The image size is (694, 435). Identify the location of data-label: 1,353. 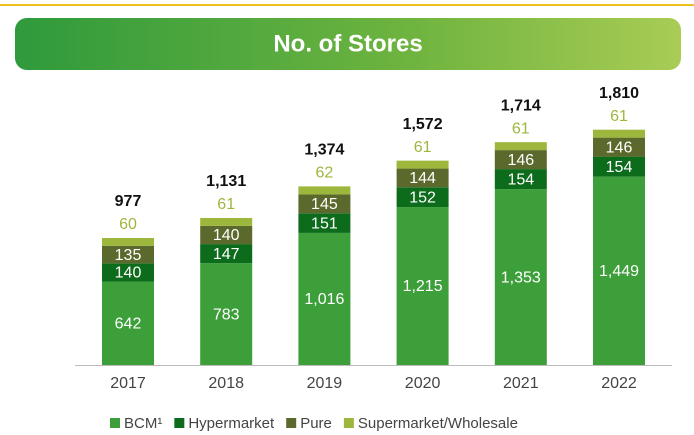
(521, 277).